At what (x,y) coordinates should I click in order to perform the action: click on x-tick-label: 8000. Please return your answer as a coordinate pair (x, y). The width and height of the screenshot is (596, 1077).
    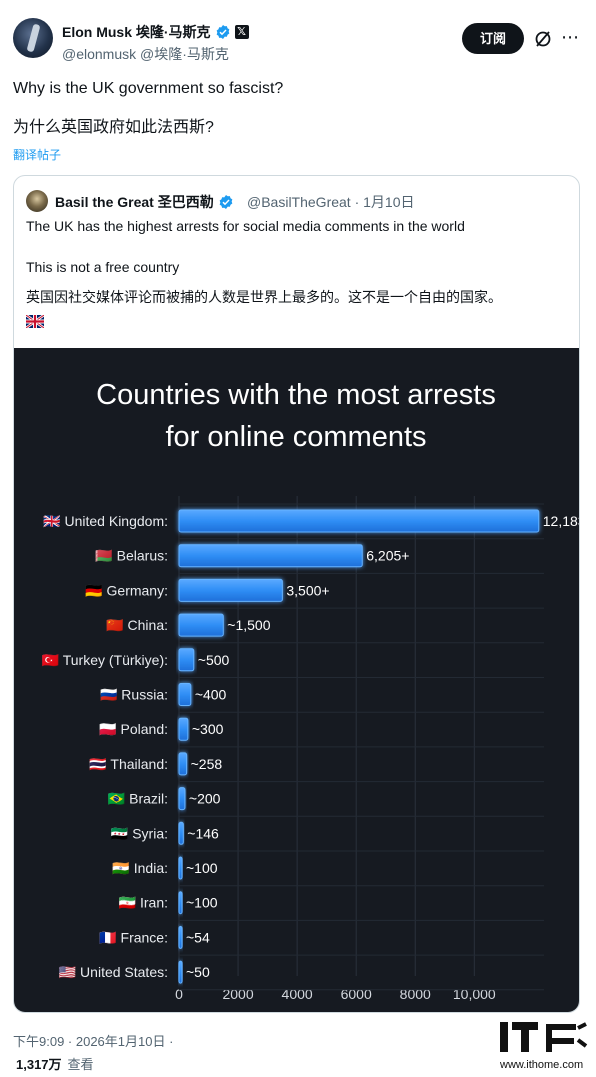
    Looking at the image, I should click on (415, 994).